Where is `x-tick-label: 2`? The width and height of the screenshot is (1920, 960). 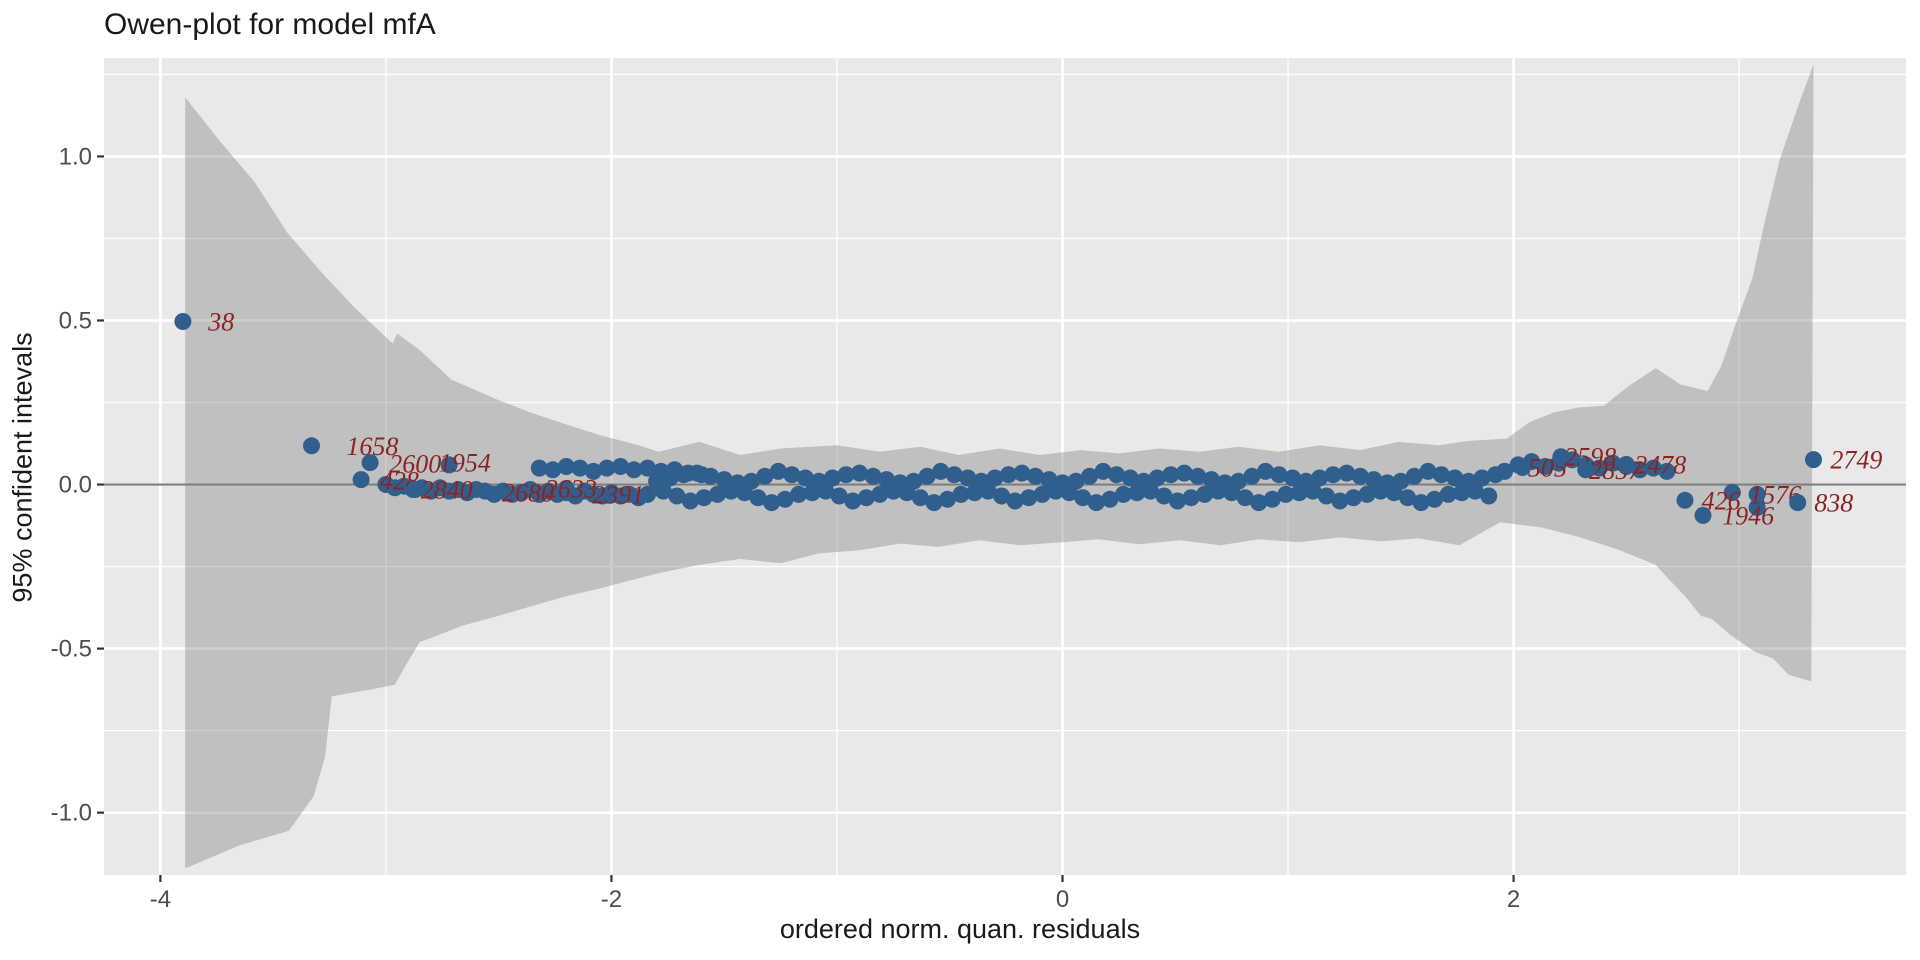
x-tick-label: 2 is located at coordinates (1513, 899).